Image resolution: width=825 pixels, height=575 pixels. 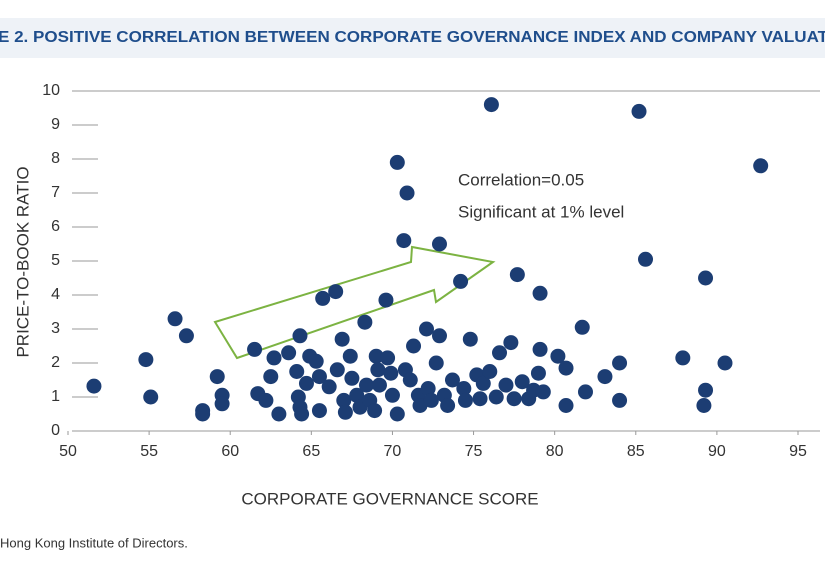 What do you see at coordinates (474, 451) in the screenshot?
I see `x-tick-label: 75` at bounding box center [474, 451].